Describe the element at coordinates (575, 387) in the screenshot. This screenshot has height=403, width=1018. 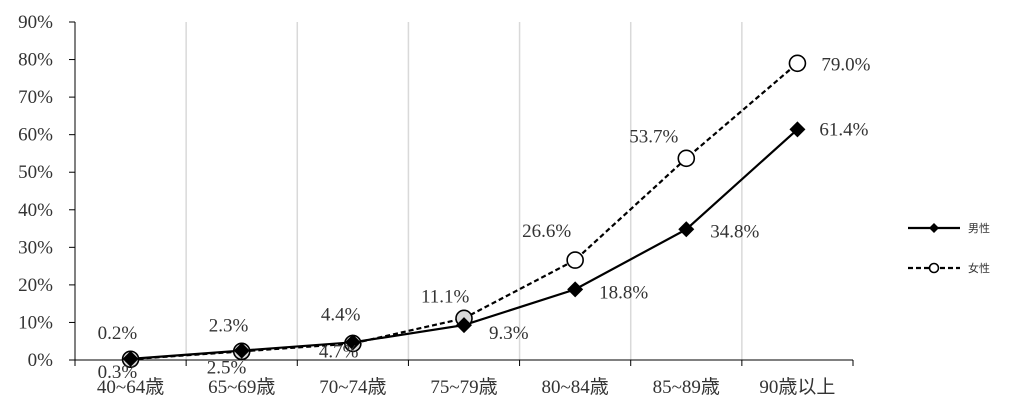
I see `x-tick-label: 80~84歳` at that location.